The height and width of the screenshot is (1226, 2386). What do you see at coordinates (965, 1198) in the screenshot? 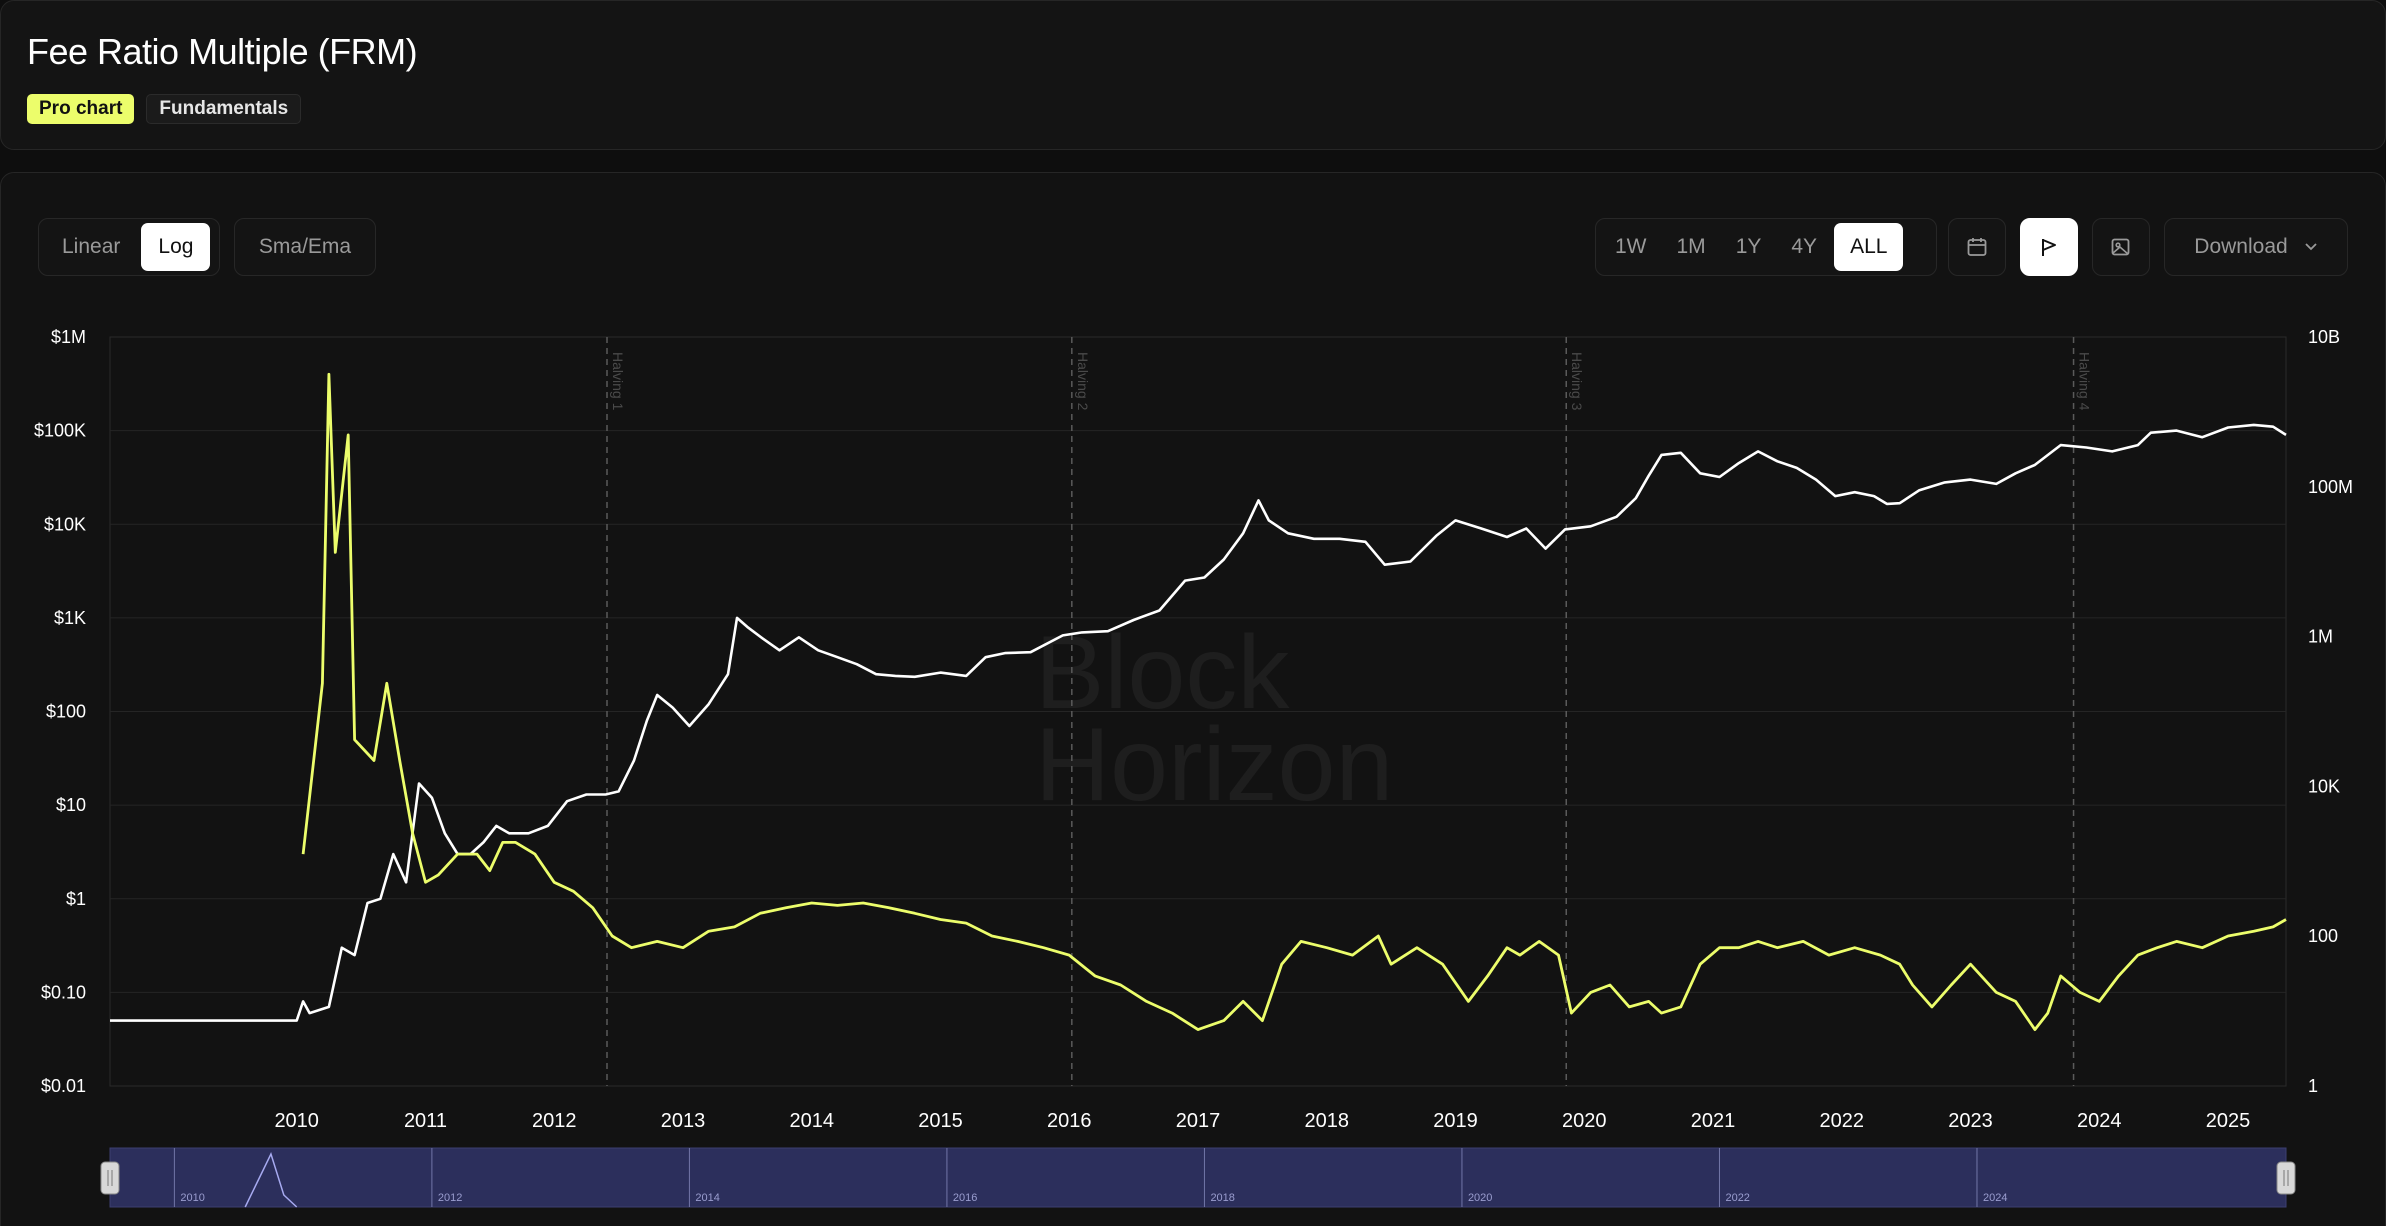
I see `navigator-tick-label: 2016` at bounding box center [965, 1198].